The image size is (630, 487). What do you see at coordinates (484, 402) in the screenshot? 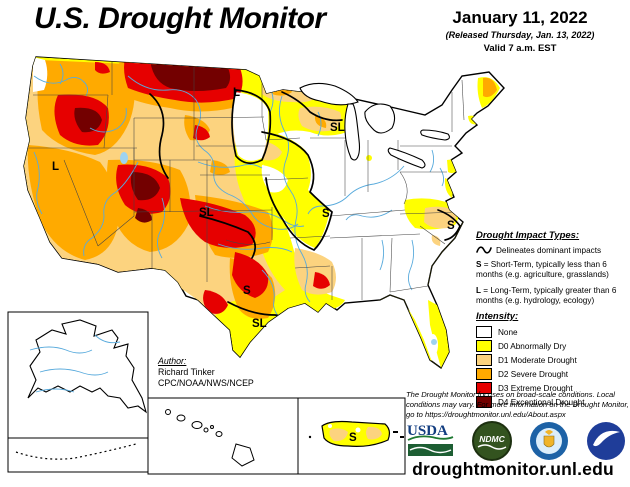
I see `swatch-d4` at bounding box center [484, 402].